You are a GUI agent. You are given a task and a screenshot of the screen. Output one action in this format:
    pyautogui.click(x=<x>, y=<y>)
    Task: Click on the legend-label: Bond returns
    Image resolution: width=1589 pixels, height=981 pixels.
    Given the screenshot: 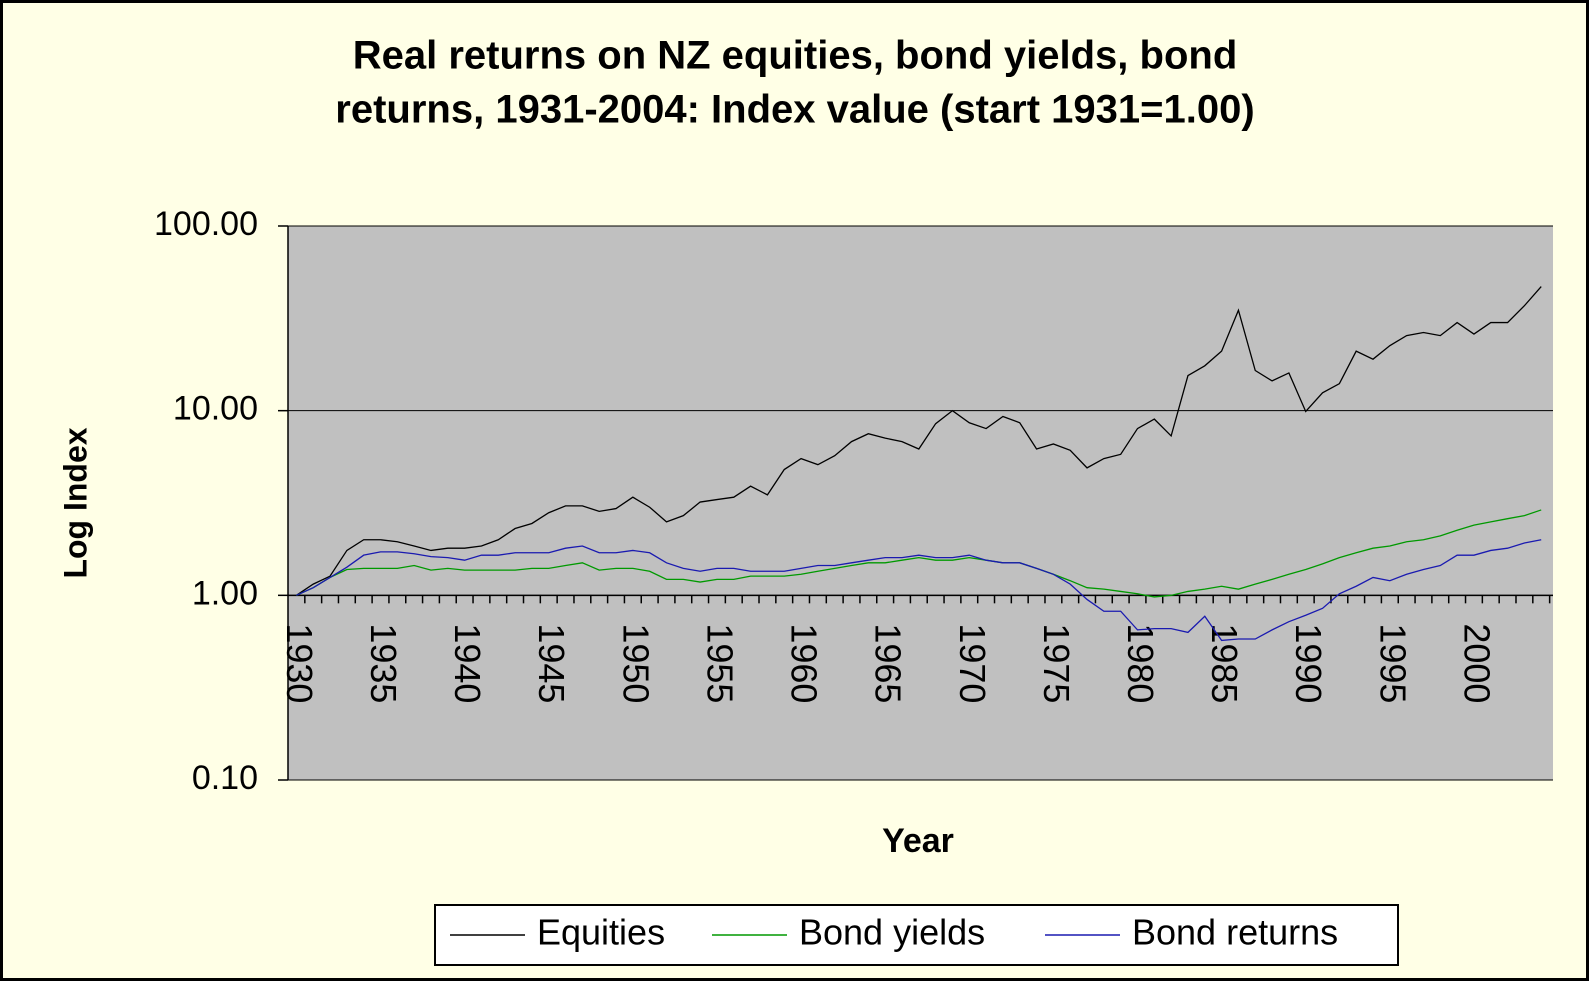 What is the action you would take?
    pyautogui.click(x=1235, y=932)
    